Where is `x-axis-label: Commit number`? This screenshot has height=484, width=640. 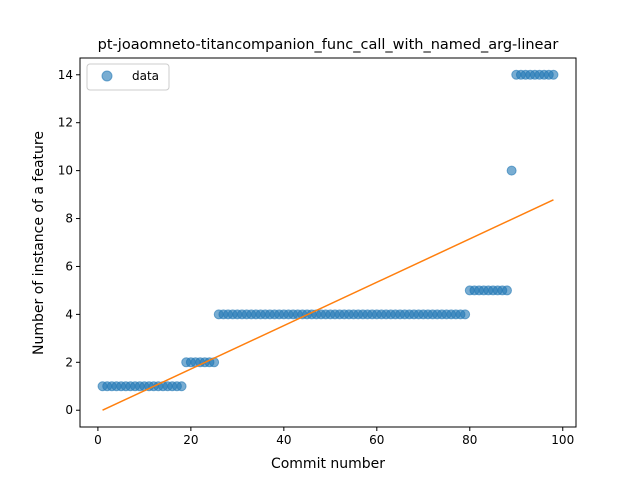
x-axis-label: Commit number is located at coordinates (328, 464).